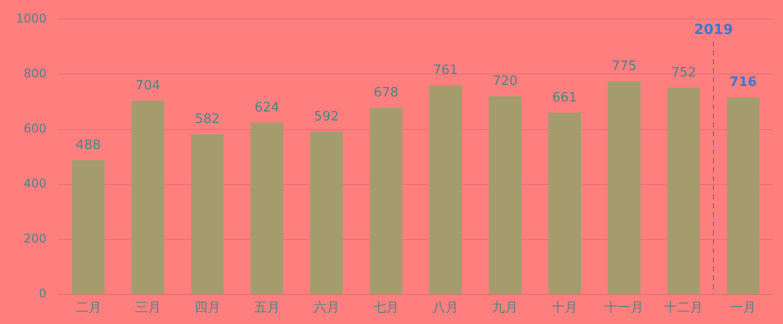 The height and width of the screenshot is (324, 783). Describe the element at coordinates (267, 108) in the screenshot. I see `data-label: 624` at that location.